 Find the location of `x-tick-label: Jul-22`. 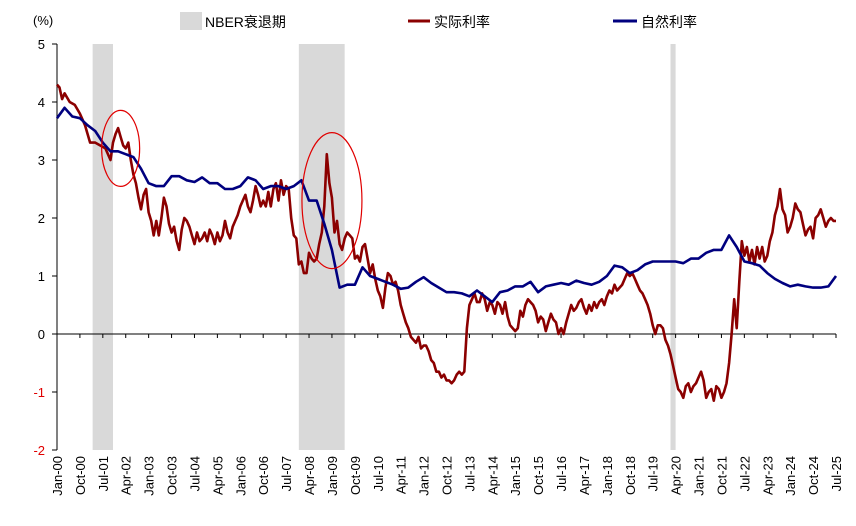

x-tick-label: Jul-22 is located at coordinates (744, 473).